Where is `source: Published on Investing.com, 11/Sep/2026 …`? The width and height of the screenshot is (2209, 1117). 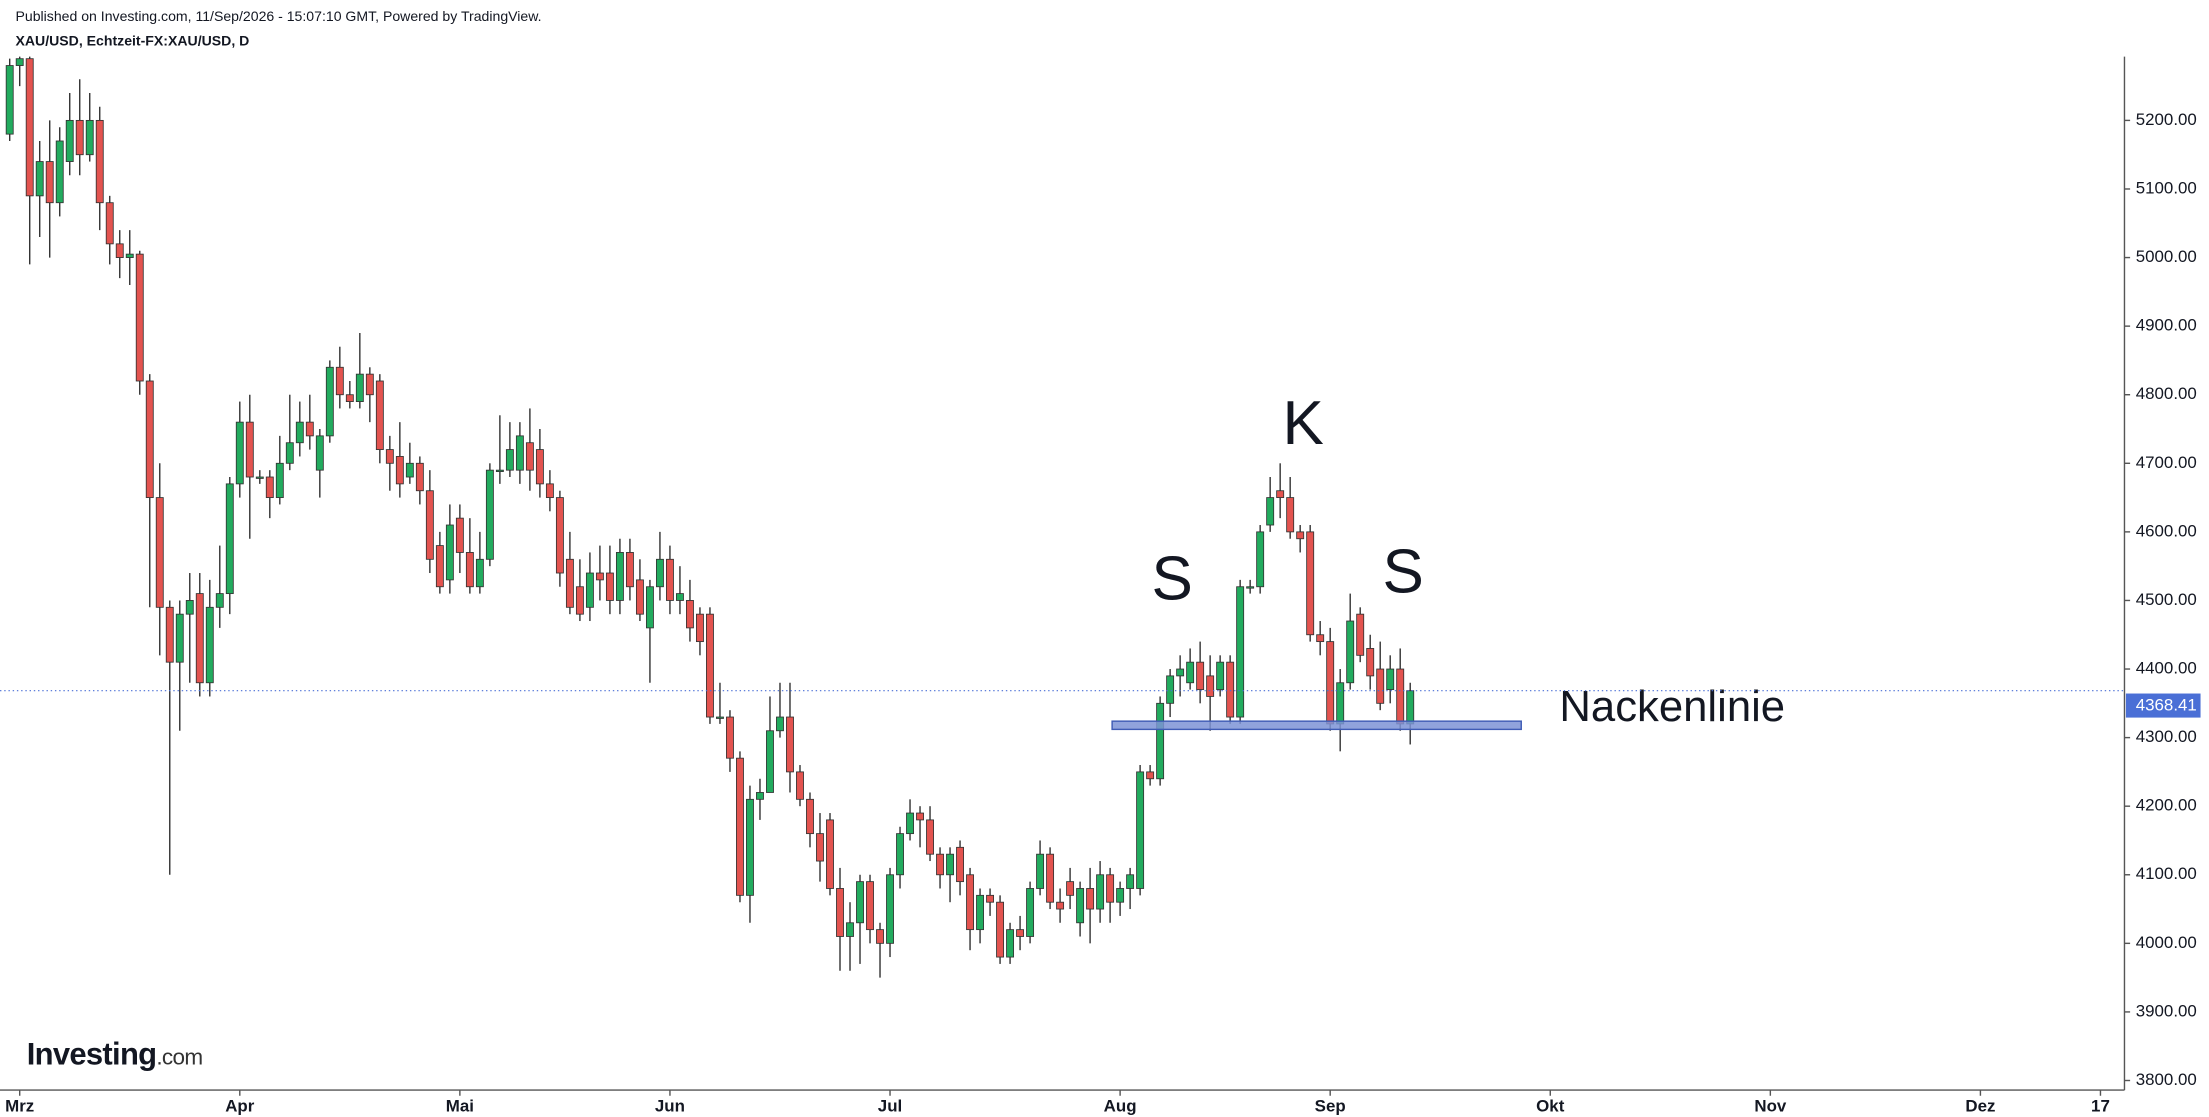 source: Published on Investing.com, 11/Sep/2026 … is located at coordinates (278, 16).